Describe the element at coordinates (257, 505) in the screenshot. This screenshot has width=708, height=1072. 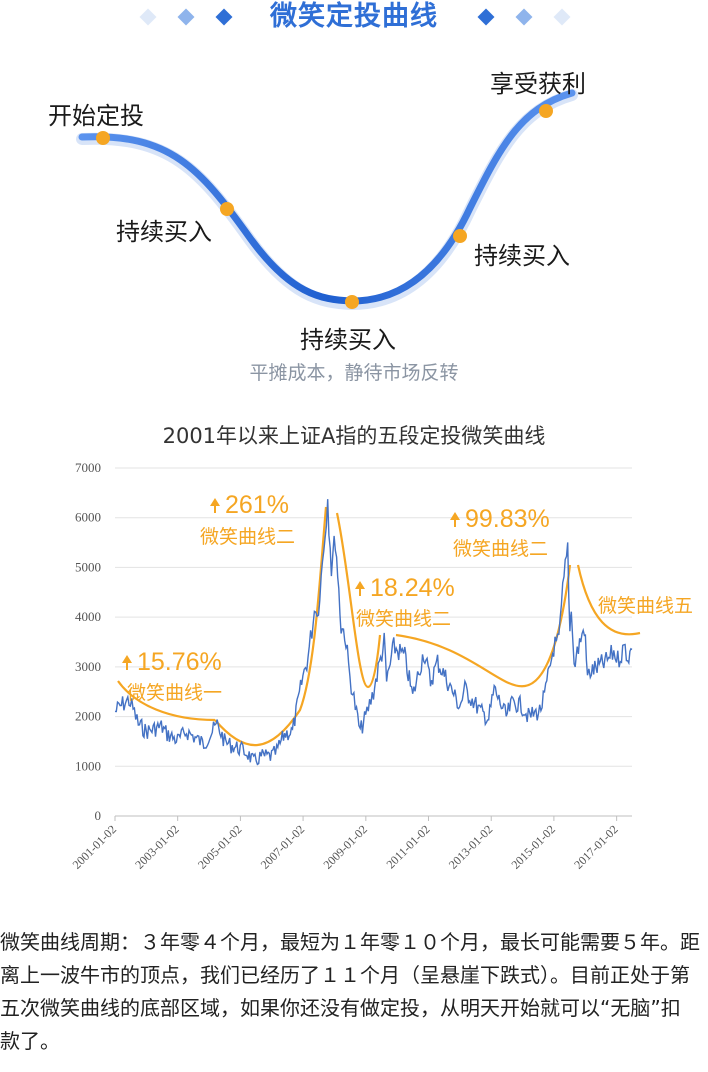
I see `annotation-percent: 261%` at that location.